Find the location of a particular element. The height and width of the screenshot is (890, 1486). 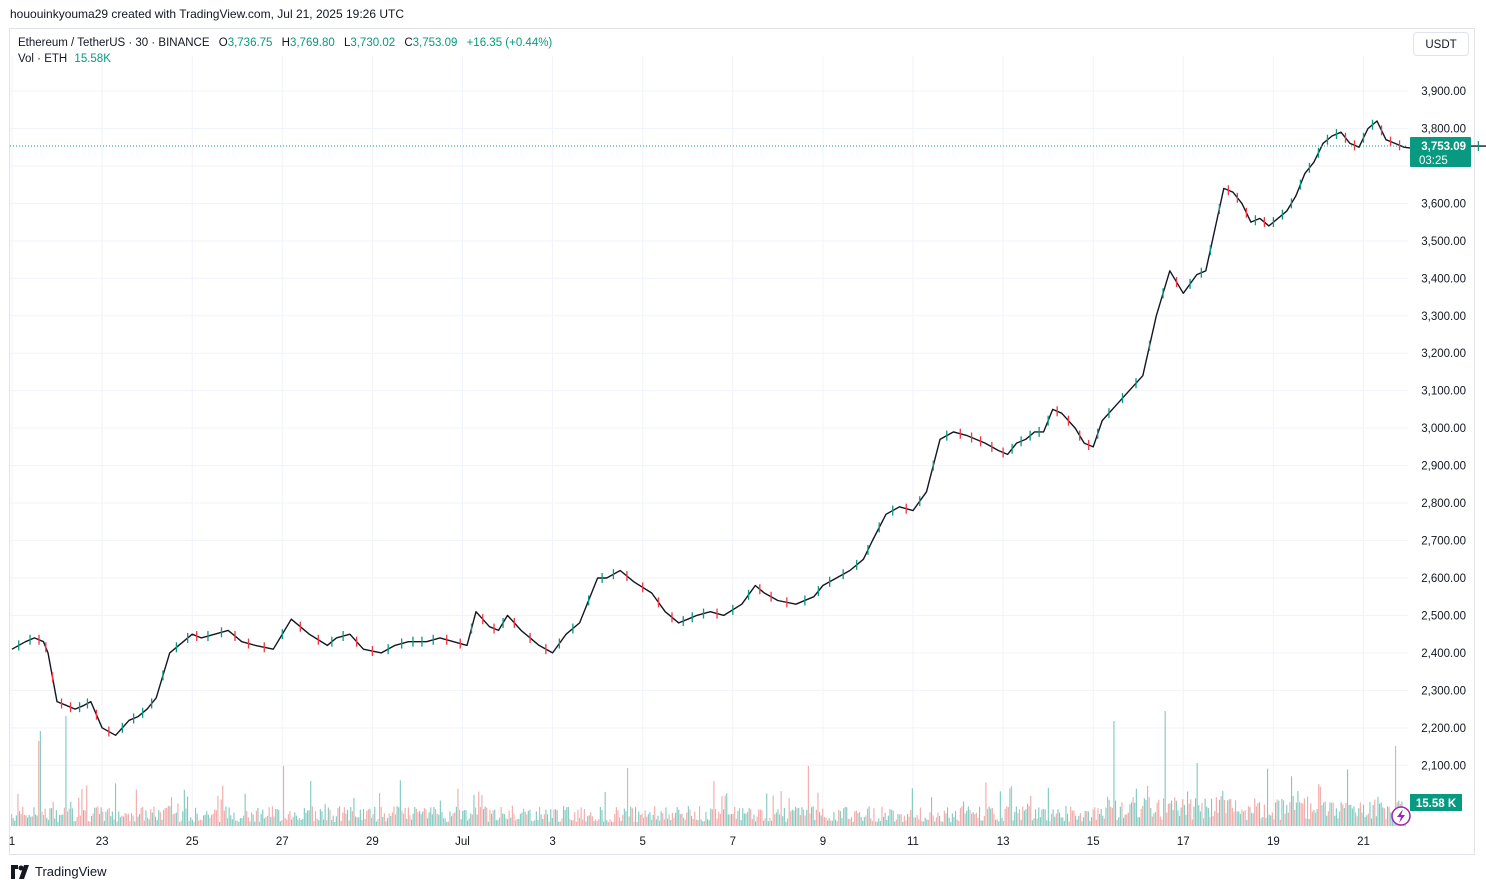

time-axis-label: 1 is located at coordinates (12, 842).